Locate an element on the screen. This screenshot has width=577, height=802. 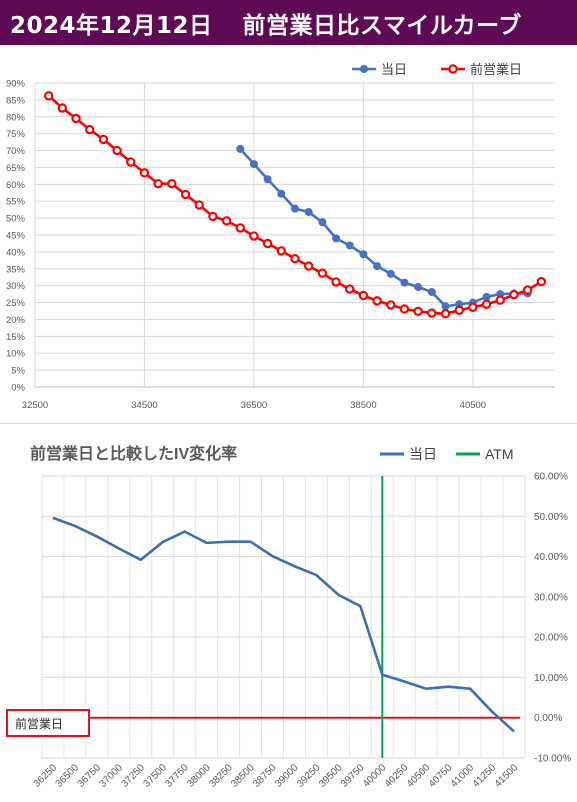
y-tick-label: 60% is located at coordinates (16, 185).